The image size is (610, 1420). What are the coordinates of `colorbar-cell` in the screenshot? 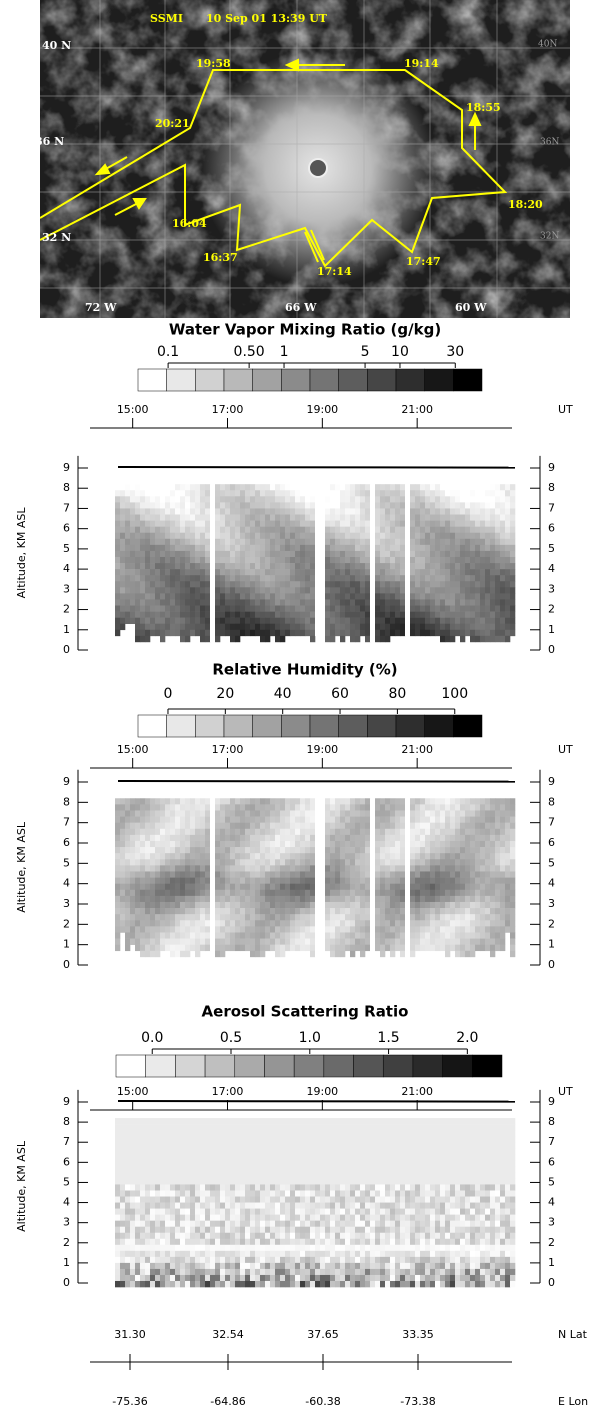 It's located at (439, 380).